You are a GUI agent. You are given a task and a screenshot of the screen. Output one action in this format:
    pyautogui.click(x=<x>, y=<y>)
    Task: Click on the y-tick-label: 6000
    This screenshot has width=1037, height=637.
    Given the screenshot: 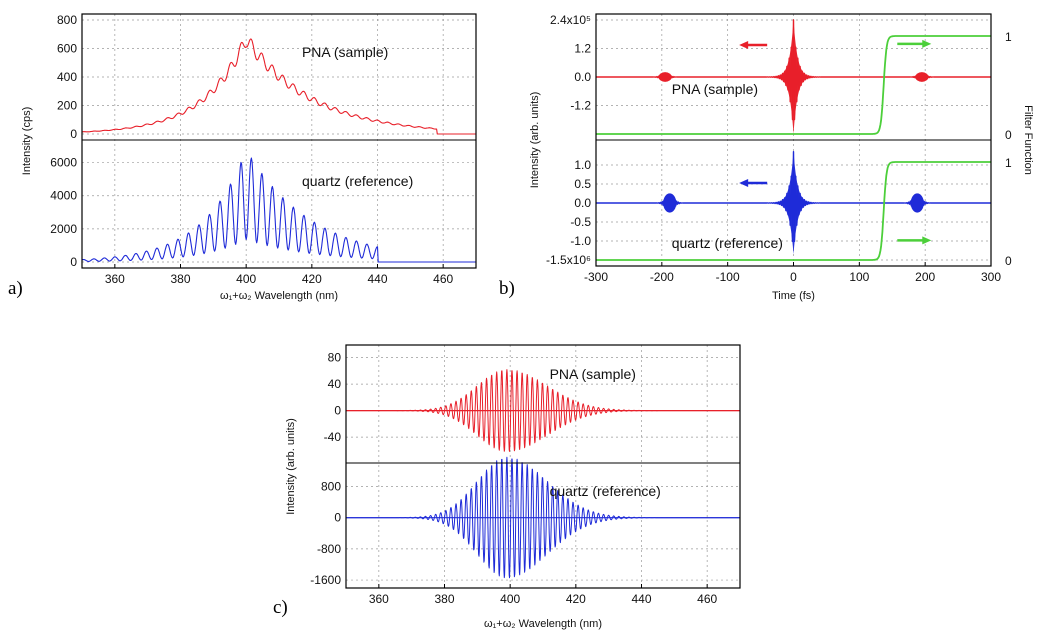 What is the action you would take?
    pyautogui.click(x=63, y=163)
    